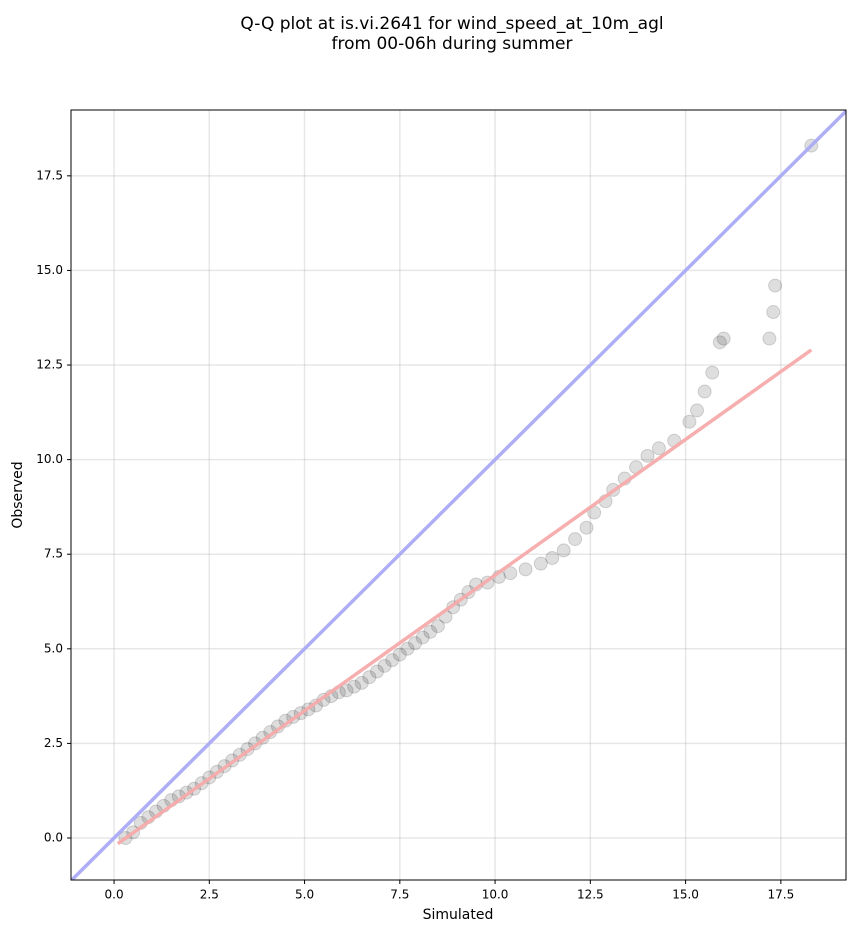 The image size is (856, 934). I want to click on y-tick-label: 17.5, so click(49, 175).